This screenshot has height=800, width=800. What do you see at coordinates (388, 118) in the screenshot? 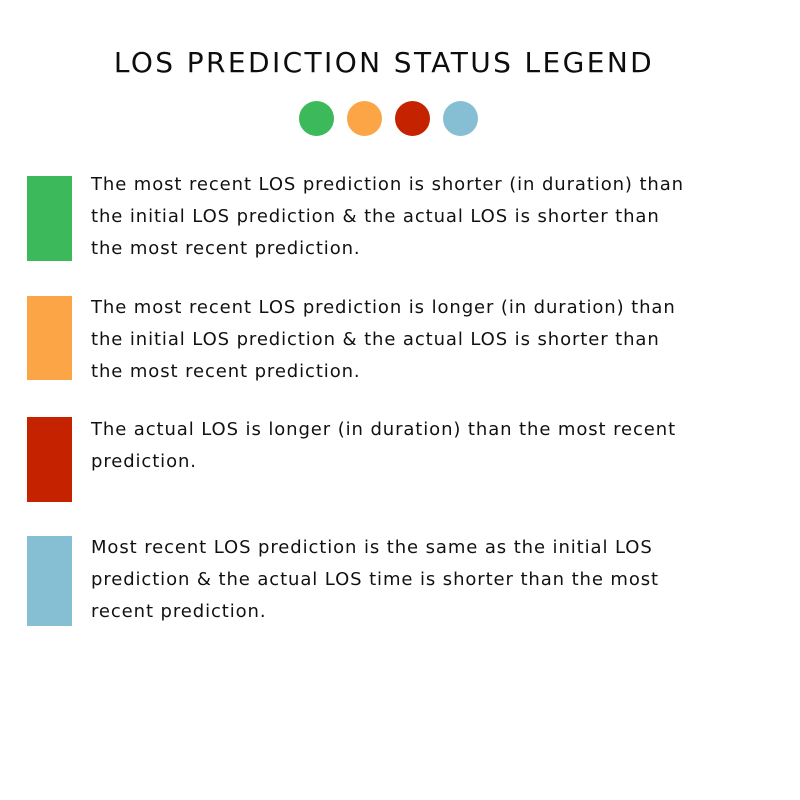
I see `status-dot-row` at bounding box center [388, 118].